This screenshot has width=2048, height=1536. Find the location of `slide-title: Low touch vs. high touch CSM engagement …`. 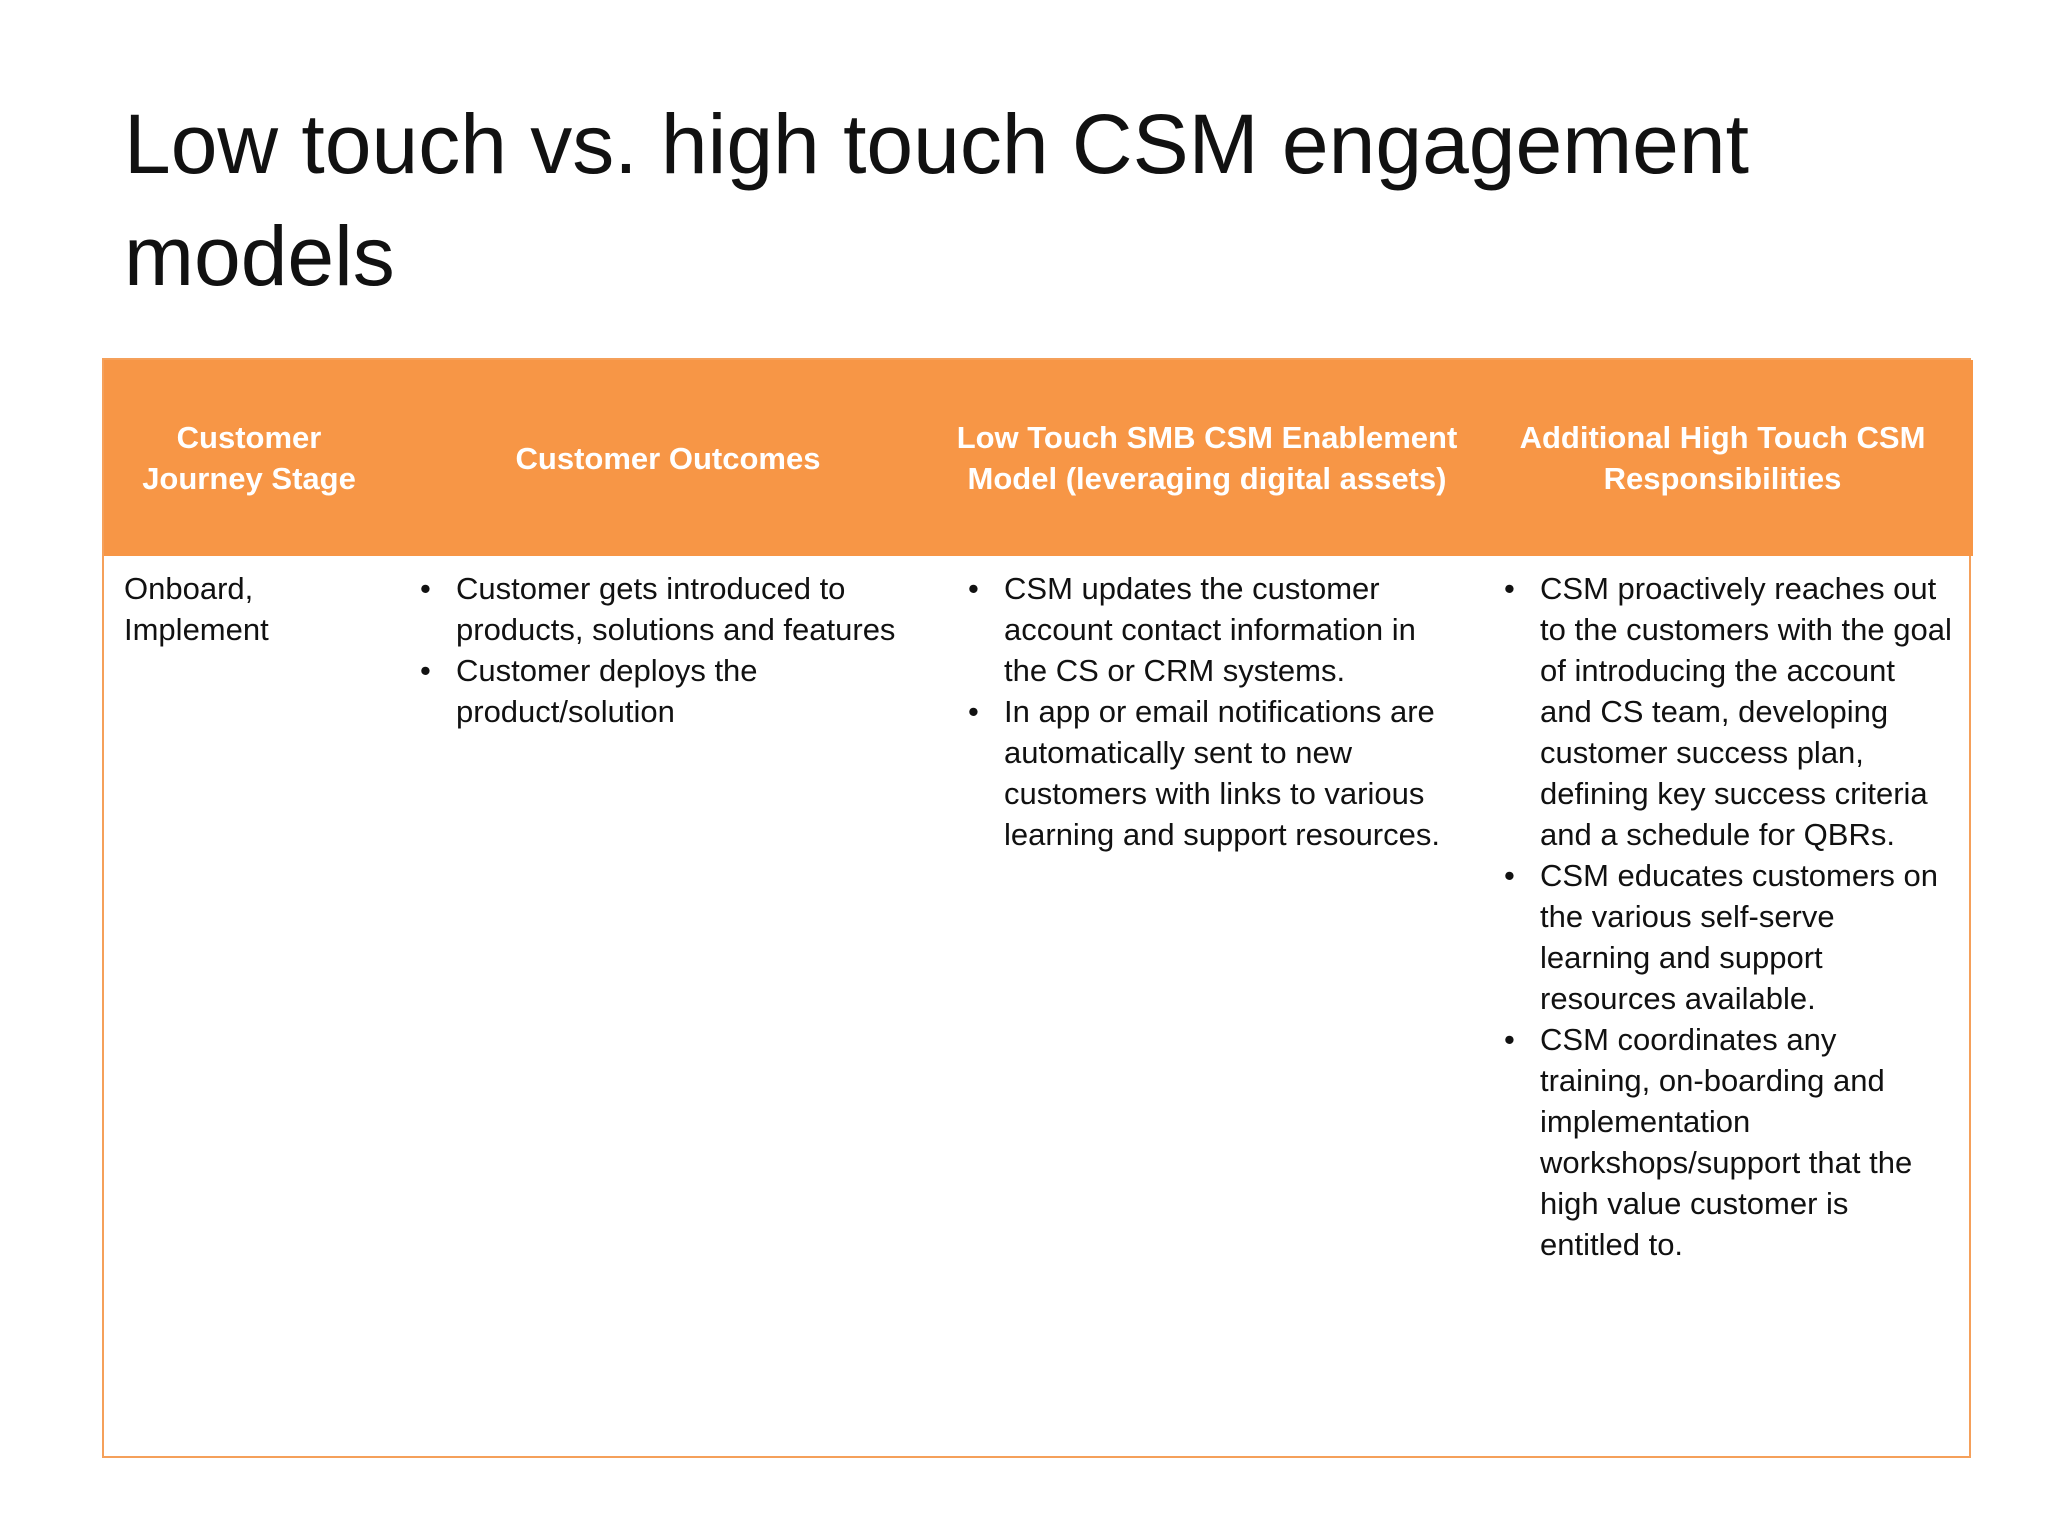

slide-title: Low touch vs. high touch CSM engagement … is located at coordinates (936, 200).